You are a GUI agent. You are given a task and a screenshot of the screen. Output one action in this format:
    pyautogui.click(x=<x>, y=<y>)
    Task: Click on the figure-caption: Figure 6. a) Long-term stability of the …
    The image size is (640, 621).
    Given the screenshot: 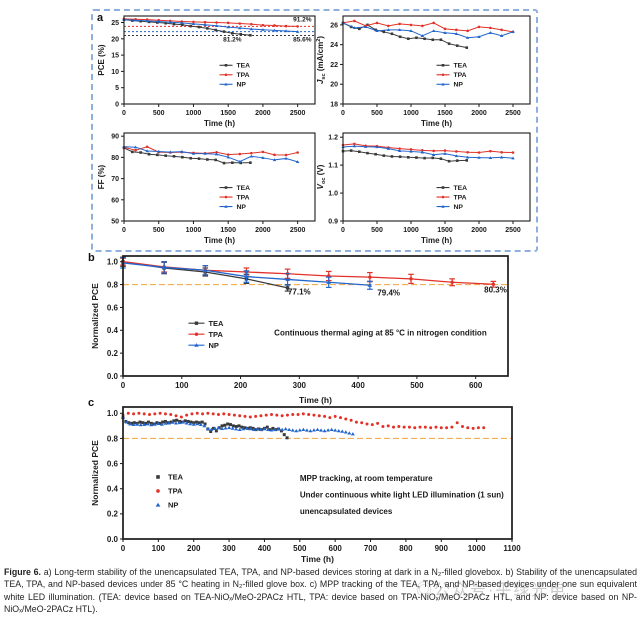 What is the action you would take?
    pyautogui.click(x=320, y=591)
    